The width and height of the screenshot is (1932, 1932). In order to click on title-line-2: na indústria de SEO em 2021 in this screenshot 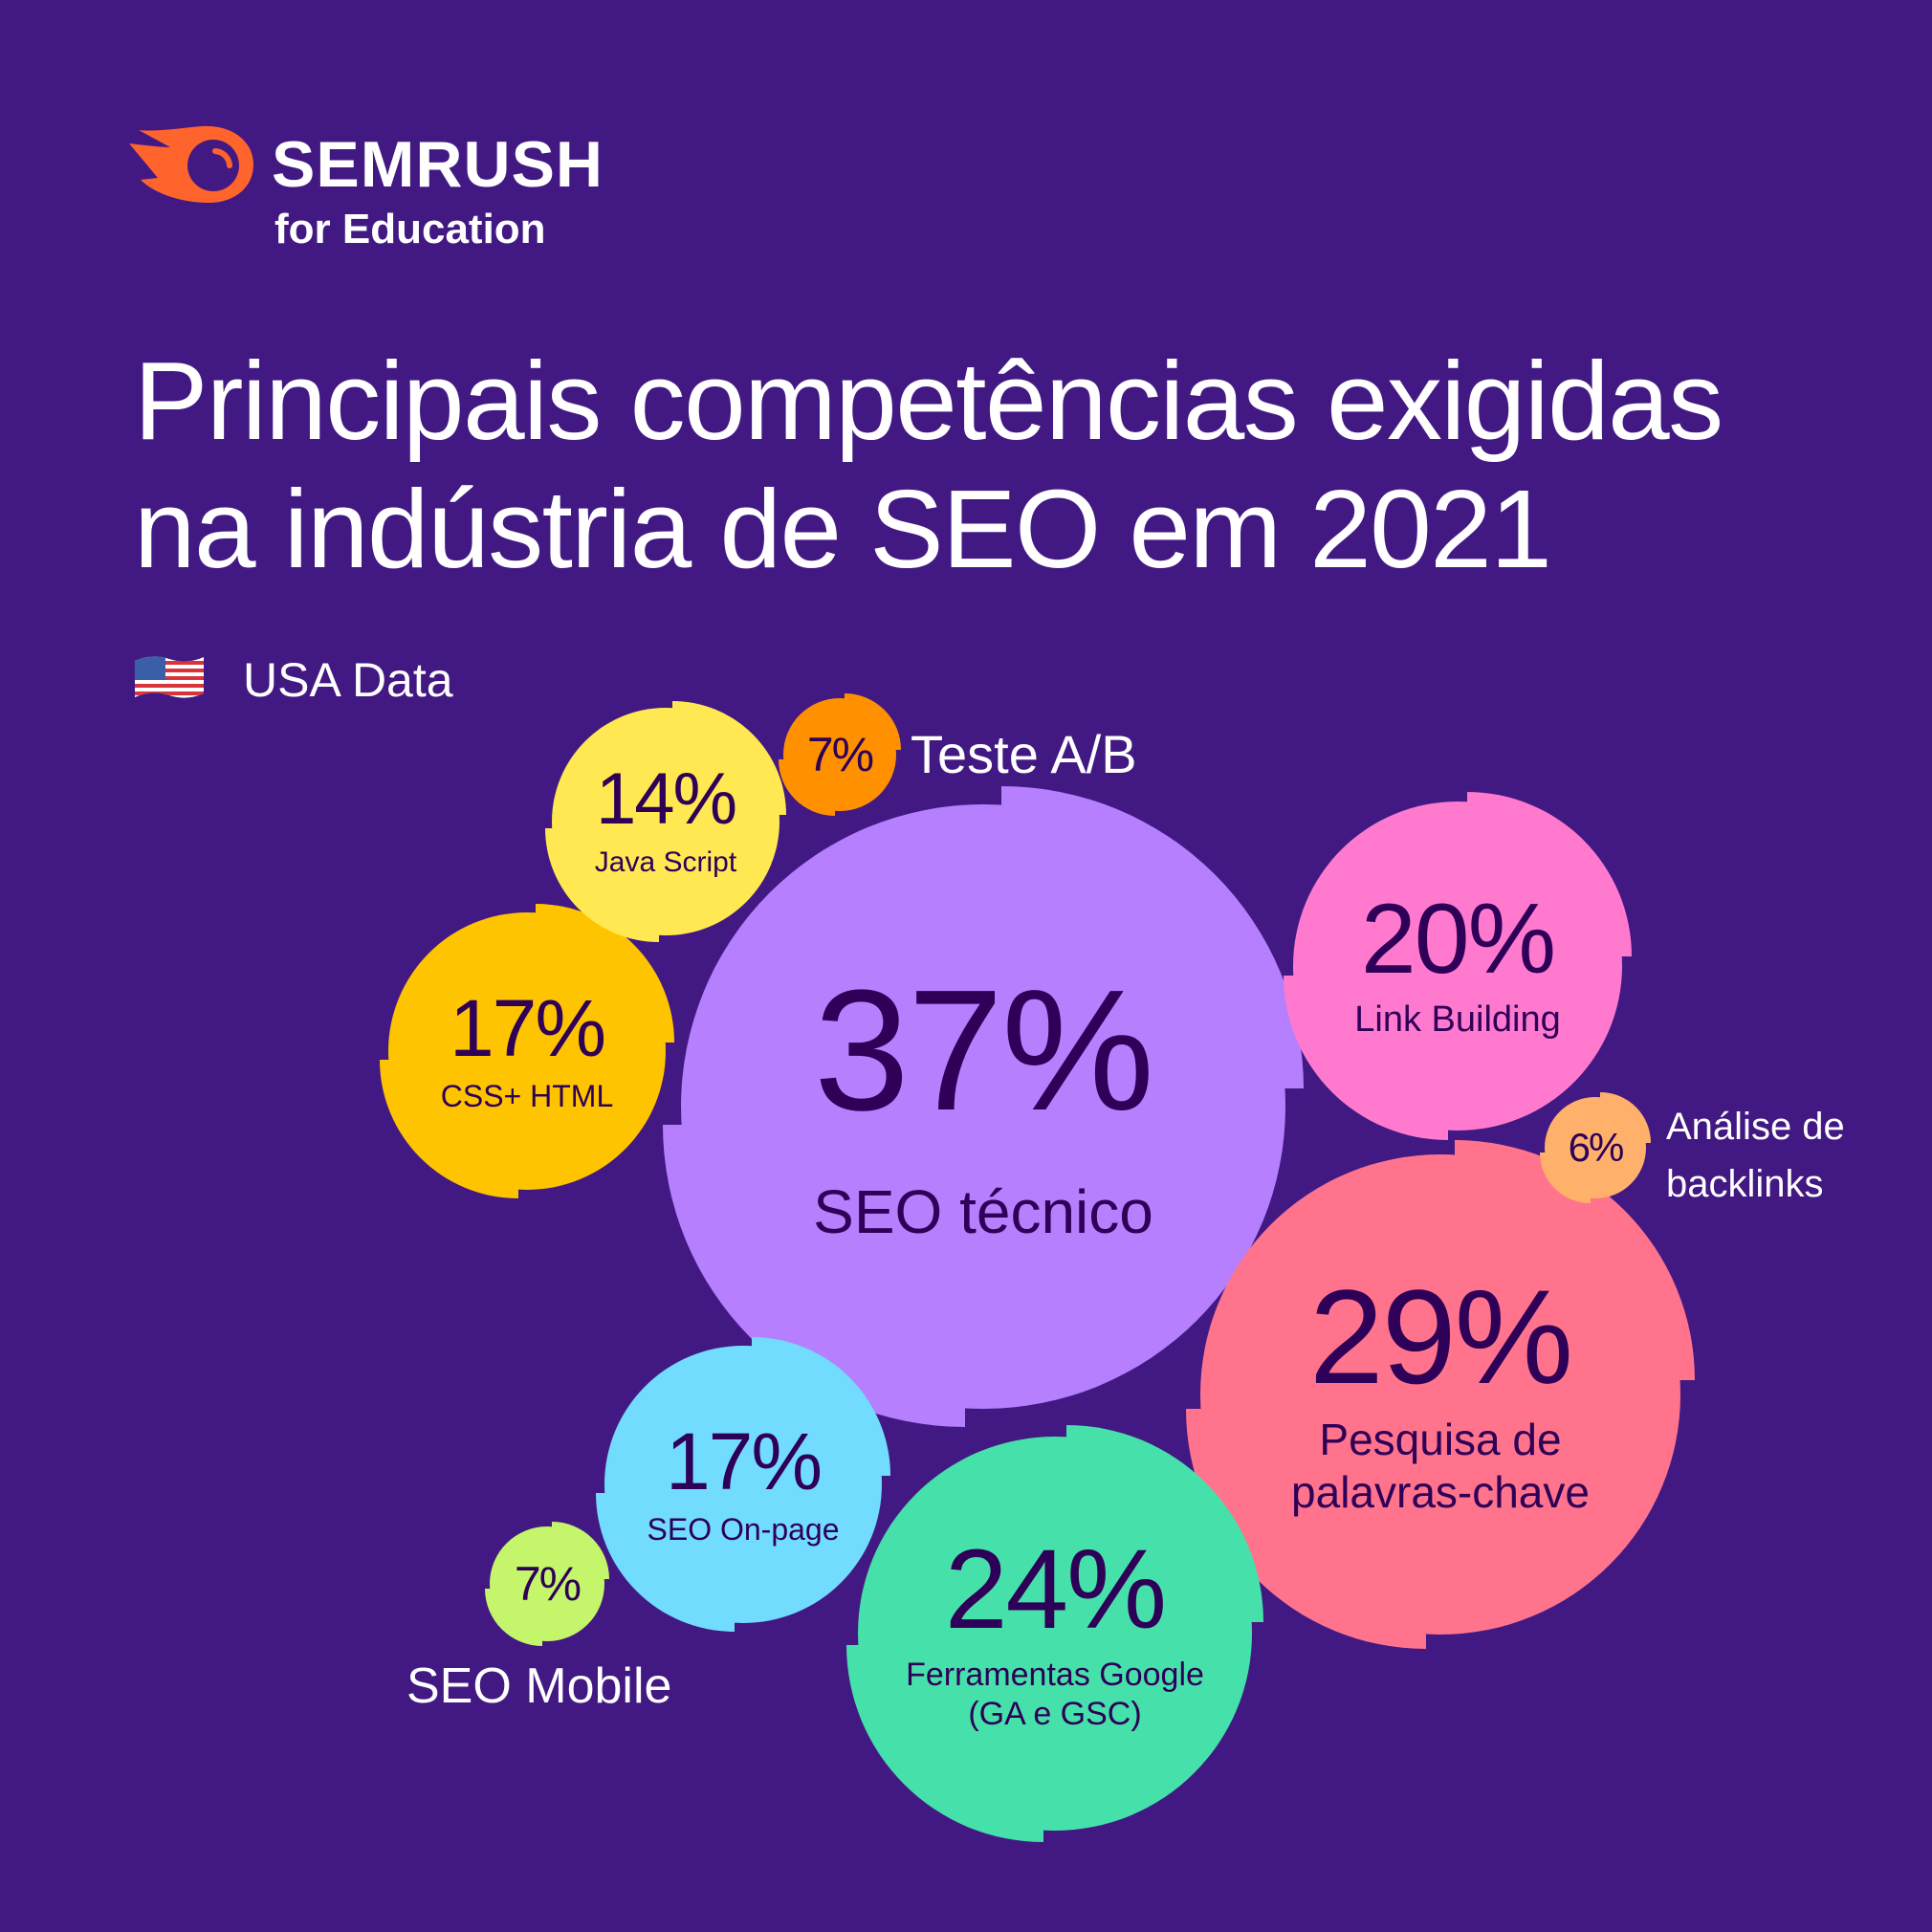, I will do `click(843, 529)`.